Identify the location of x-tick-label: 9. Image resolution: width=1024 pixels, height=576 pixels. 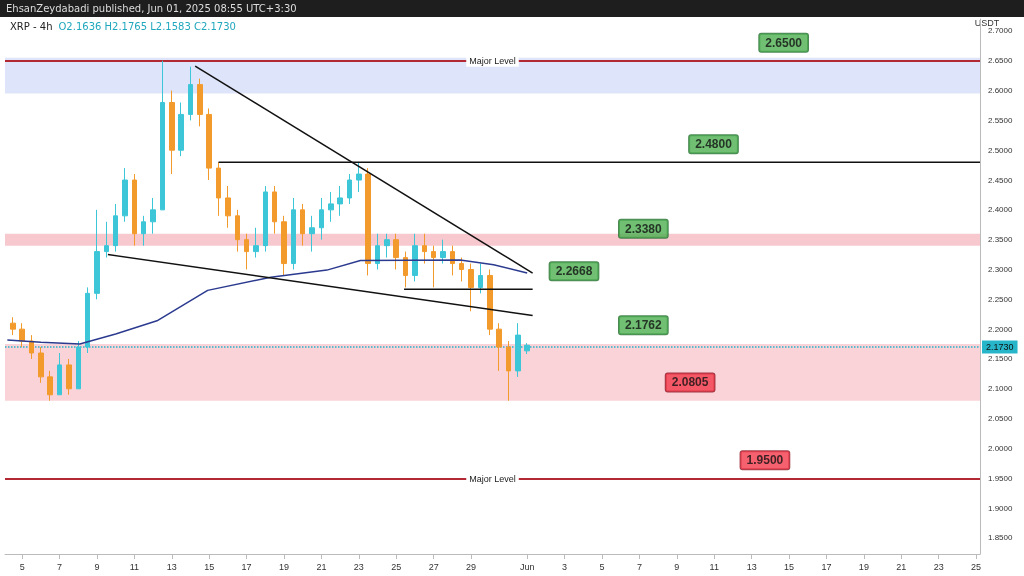
(677, 566).